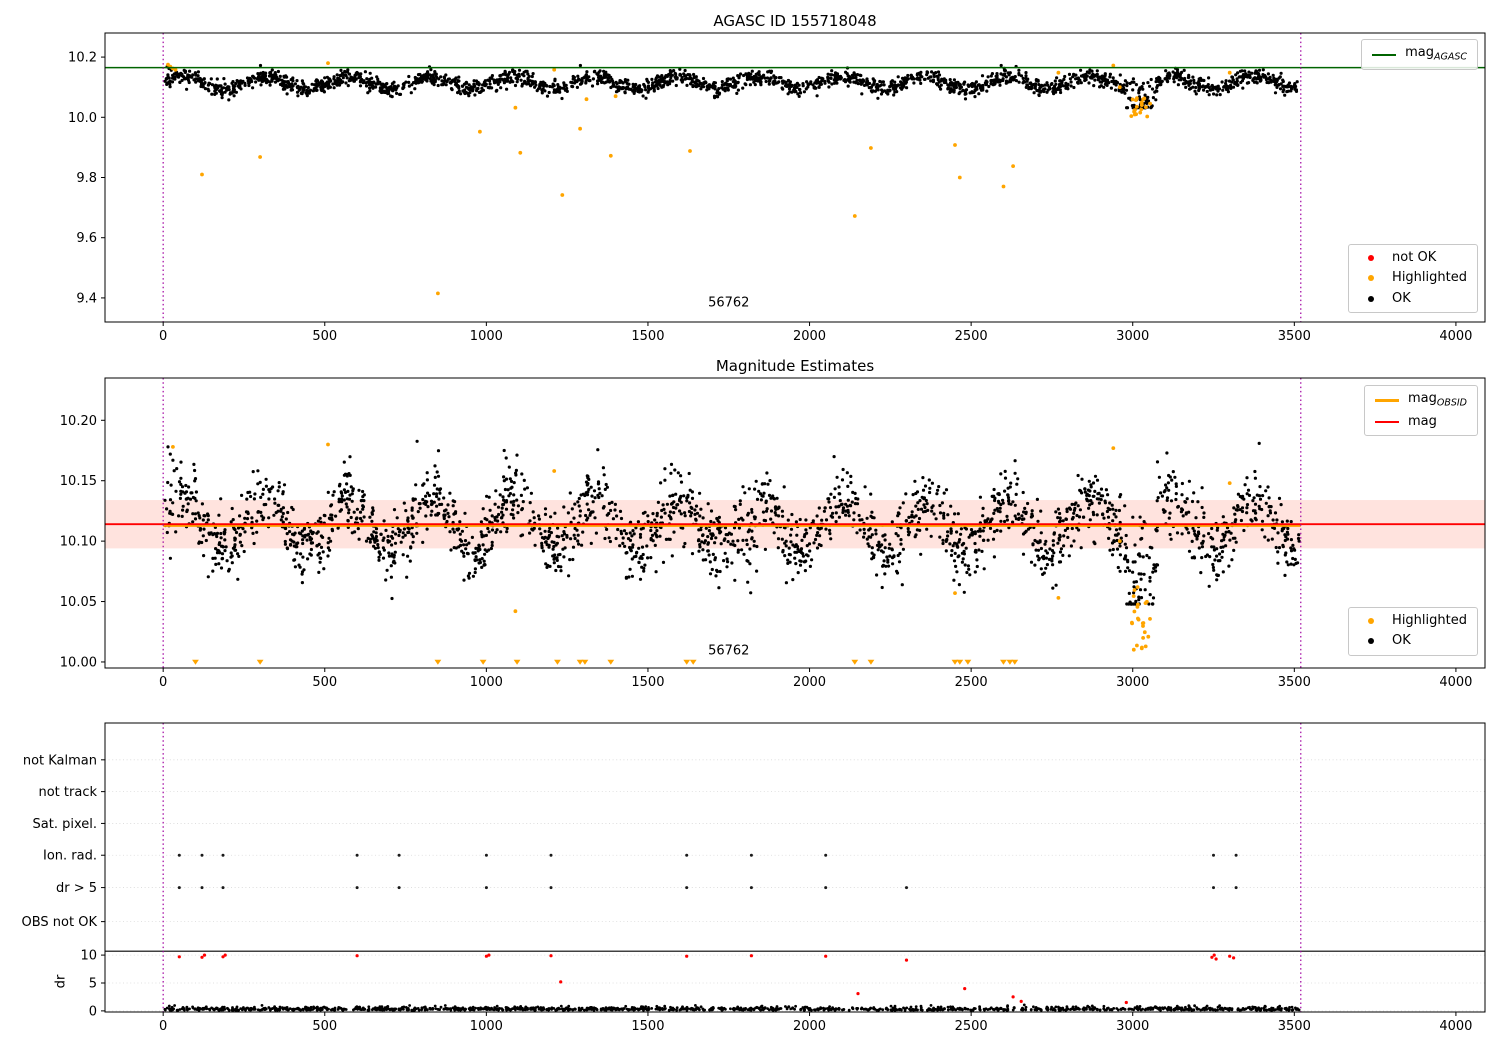 This screenshot has width=1500, height=1050. I want to click on svg-text: 10.00, so click(78, 662).